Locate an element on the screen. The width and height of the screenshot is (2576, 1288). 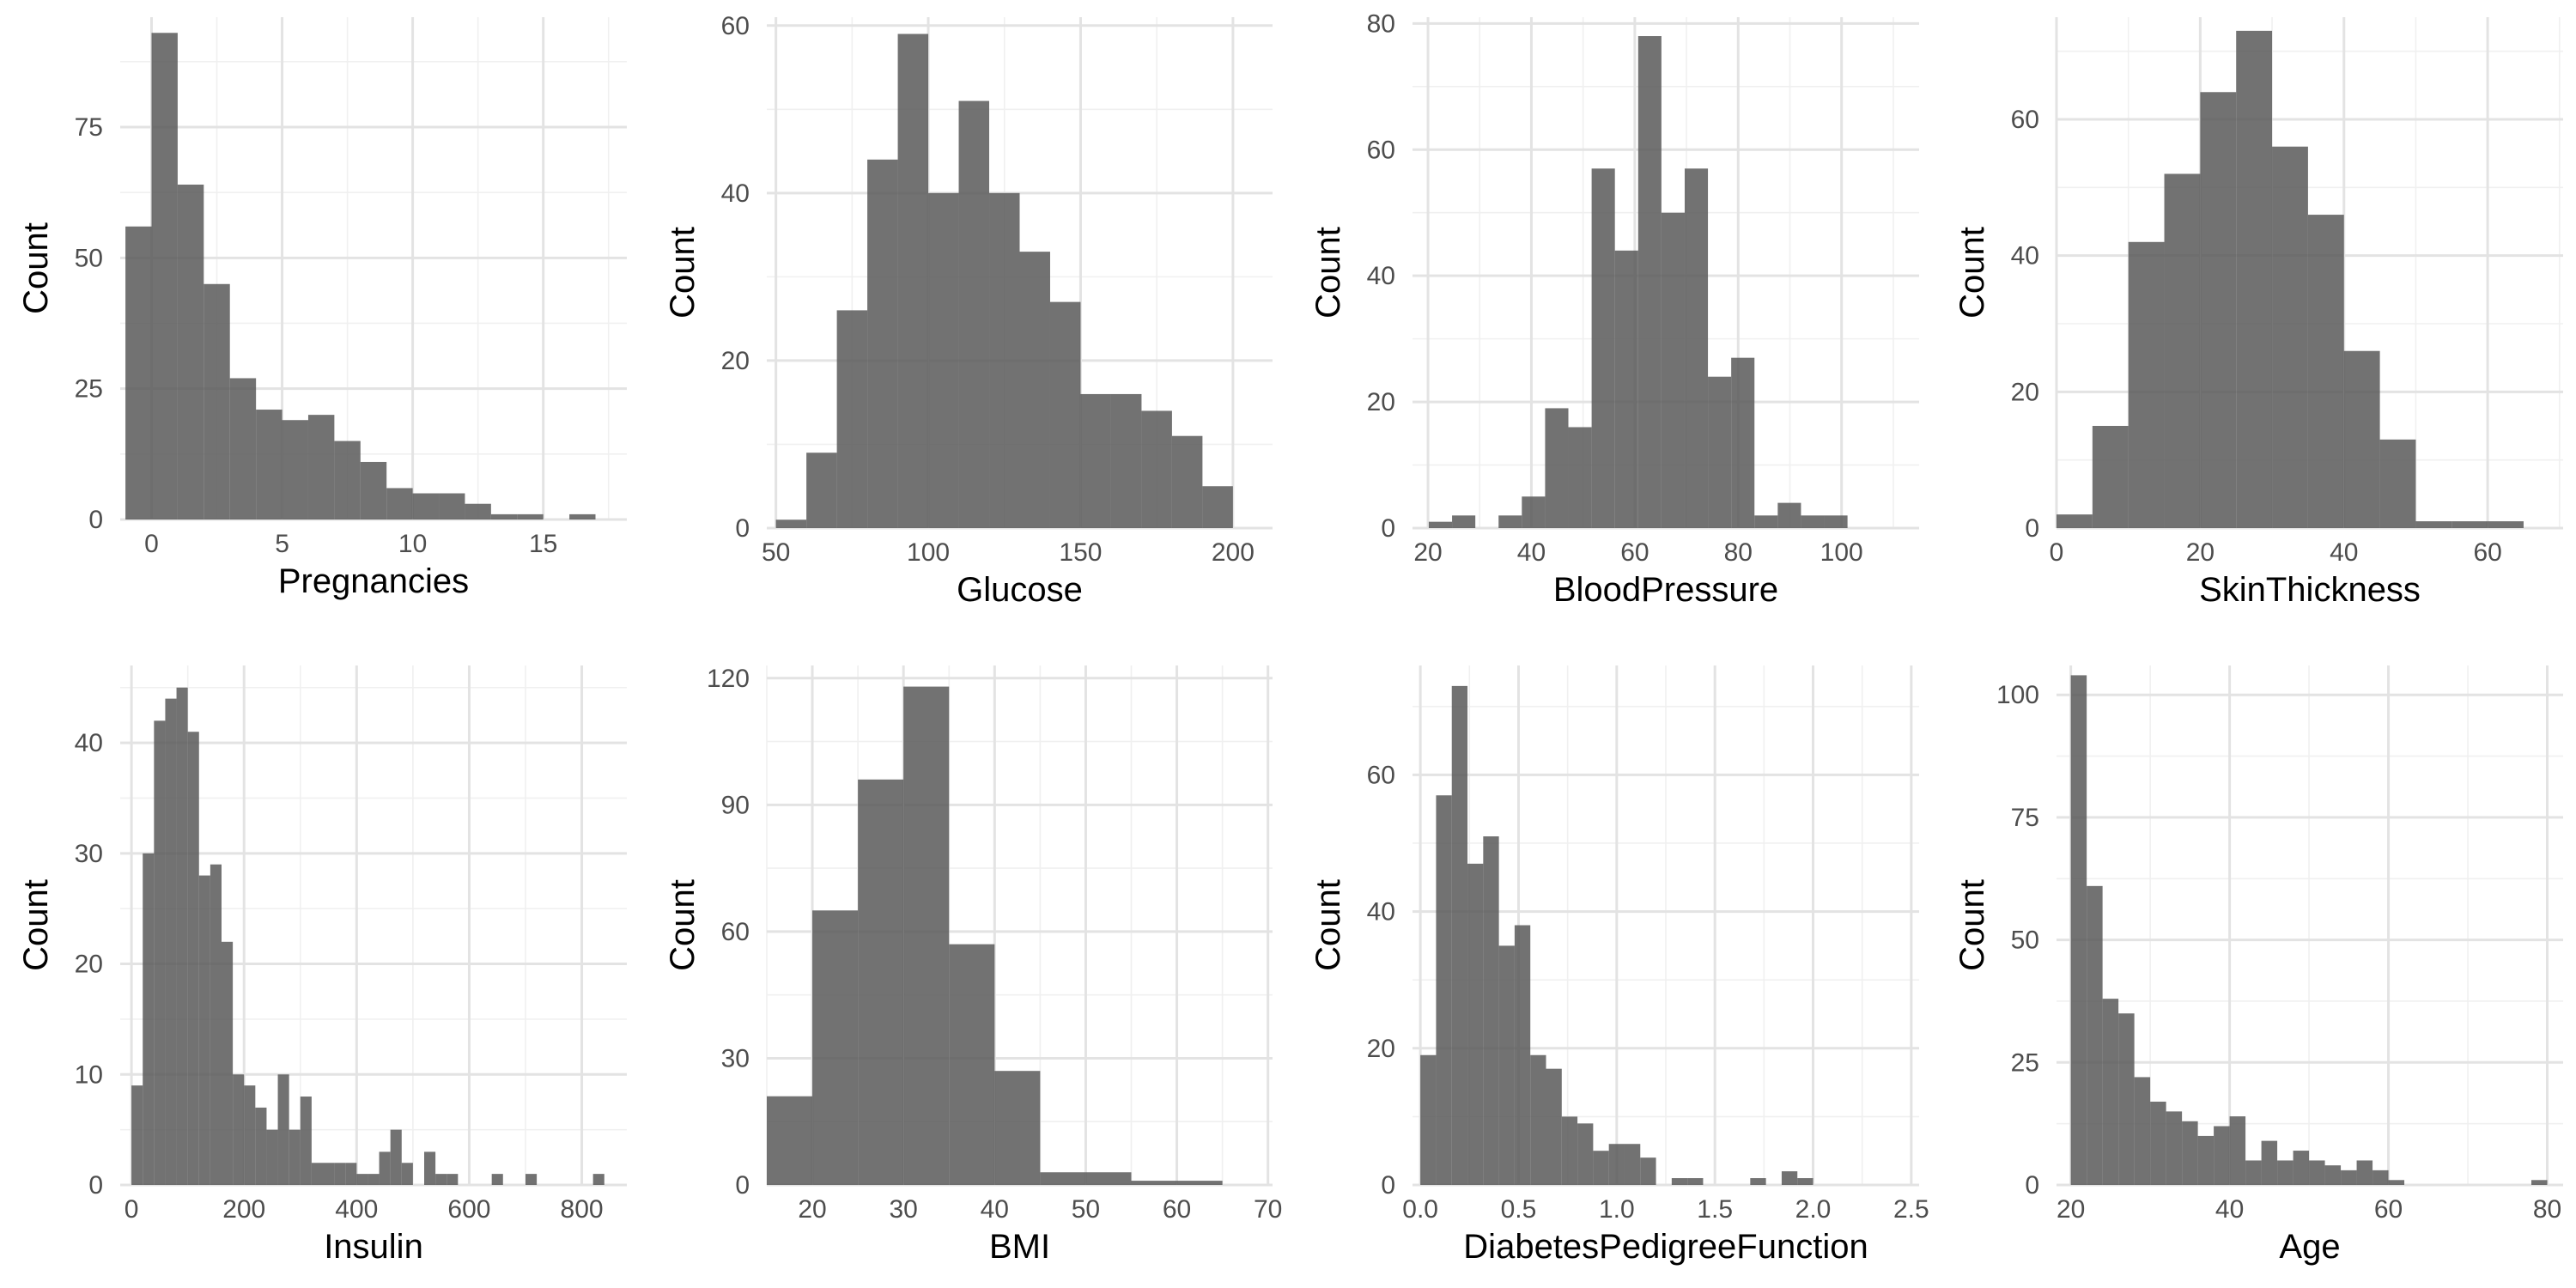
x-tick-label: 80 is located at coordinates (1738, 552).